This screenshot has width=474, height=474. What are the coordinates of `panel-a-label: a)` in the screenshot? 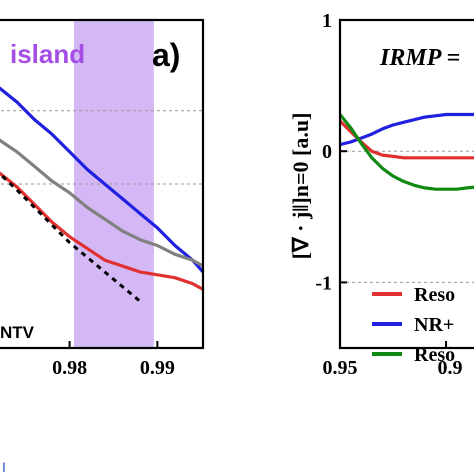 It's located at (166, 55).